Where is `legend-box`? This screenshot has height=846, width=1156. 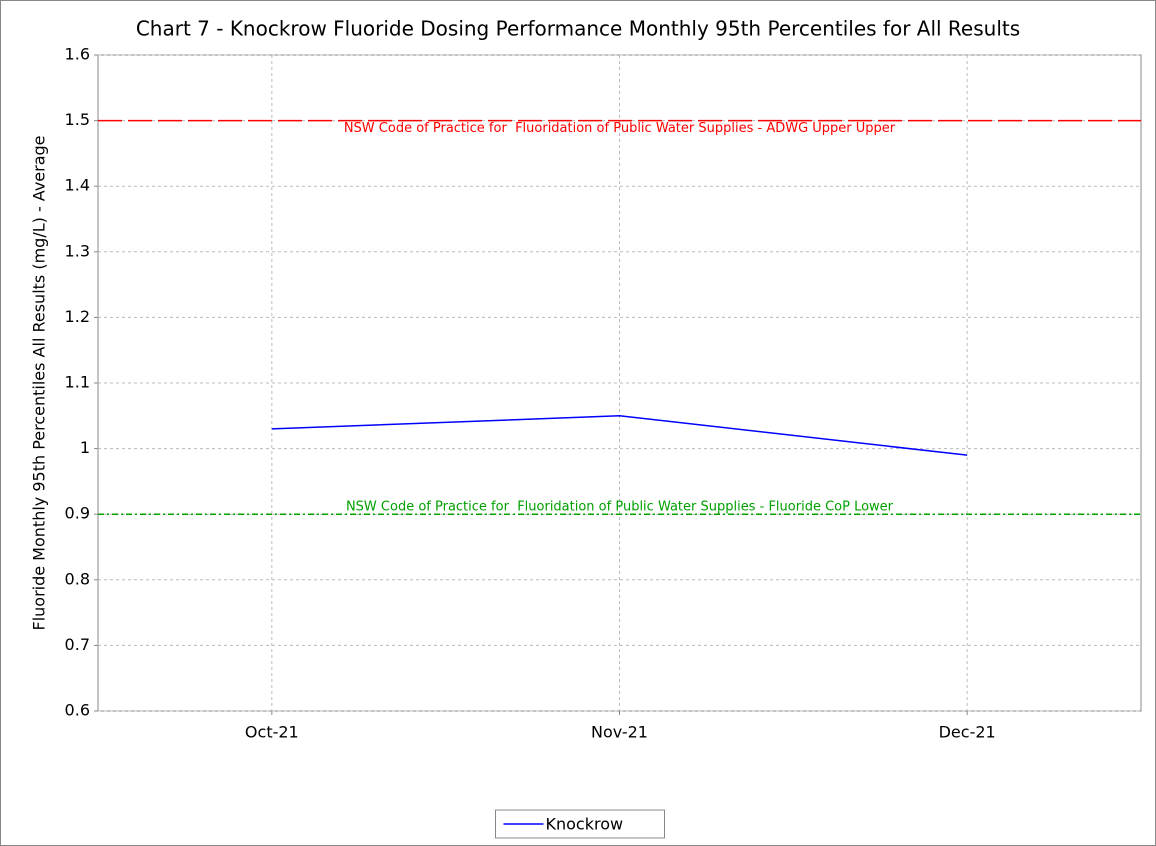
legend-box is located at coordinates (580, 824).